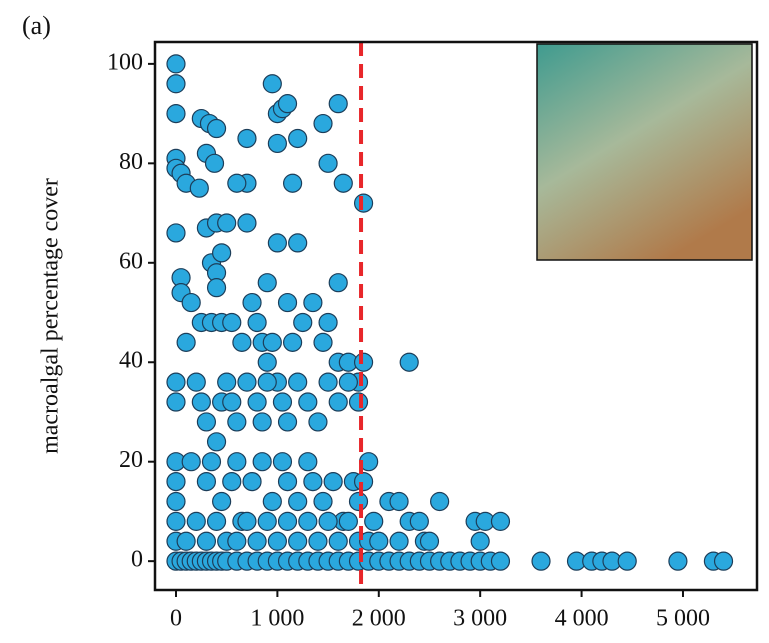  I want to click on x-tick-label: 0, so click(176, 619).